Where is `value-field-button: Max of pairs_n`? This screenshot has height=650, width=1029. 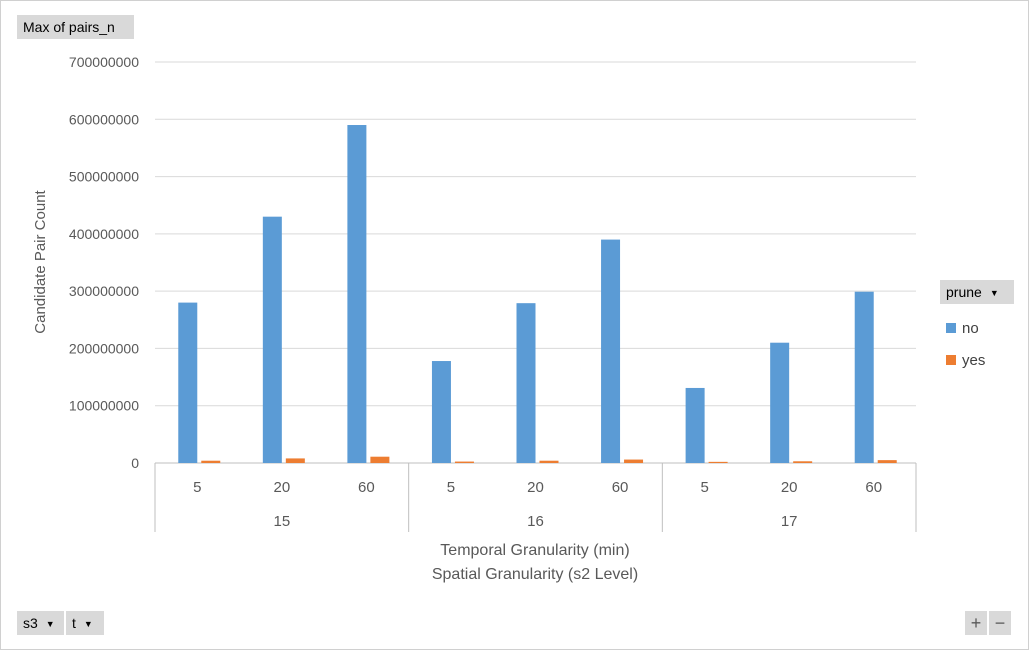
value-field-button: Max of pairs_n is located at coordinates (75, 27).